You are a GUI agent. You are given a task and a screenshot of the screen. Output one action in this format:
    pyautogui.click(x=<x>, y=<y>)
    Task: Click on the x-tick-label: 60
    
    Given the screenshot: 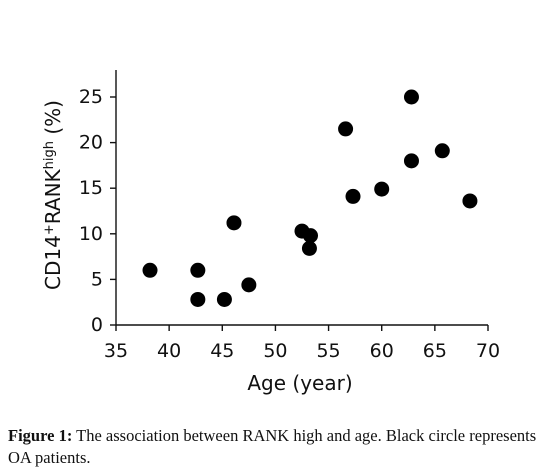 What is the action you would take?
    pyautogui.click(x=382, y=351)
    